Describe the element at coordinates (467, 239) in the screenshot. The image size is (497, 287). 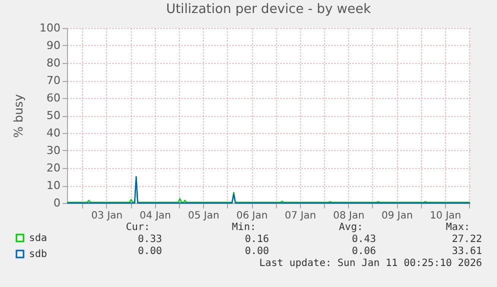
I see `text: 27.22` at that location.